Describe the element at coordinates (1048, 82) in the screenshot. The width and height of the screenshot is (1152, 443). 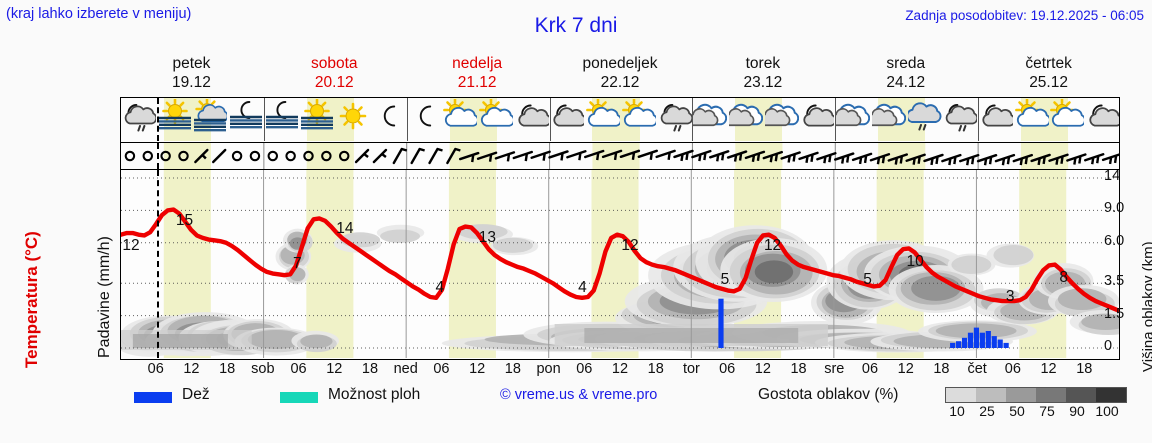
I see `day-date: 25.12` at that location.